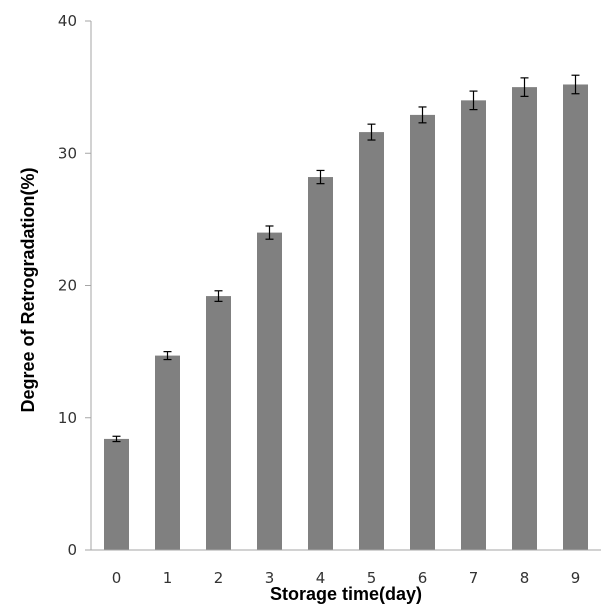 The height and width of the screenshot is (606, 607). What do you see at coordinates (474, 578) in the screenshot?
I see `x-tick-label-7: 7` at bounding box center [474, 578].